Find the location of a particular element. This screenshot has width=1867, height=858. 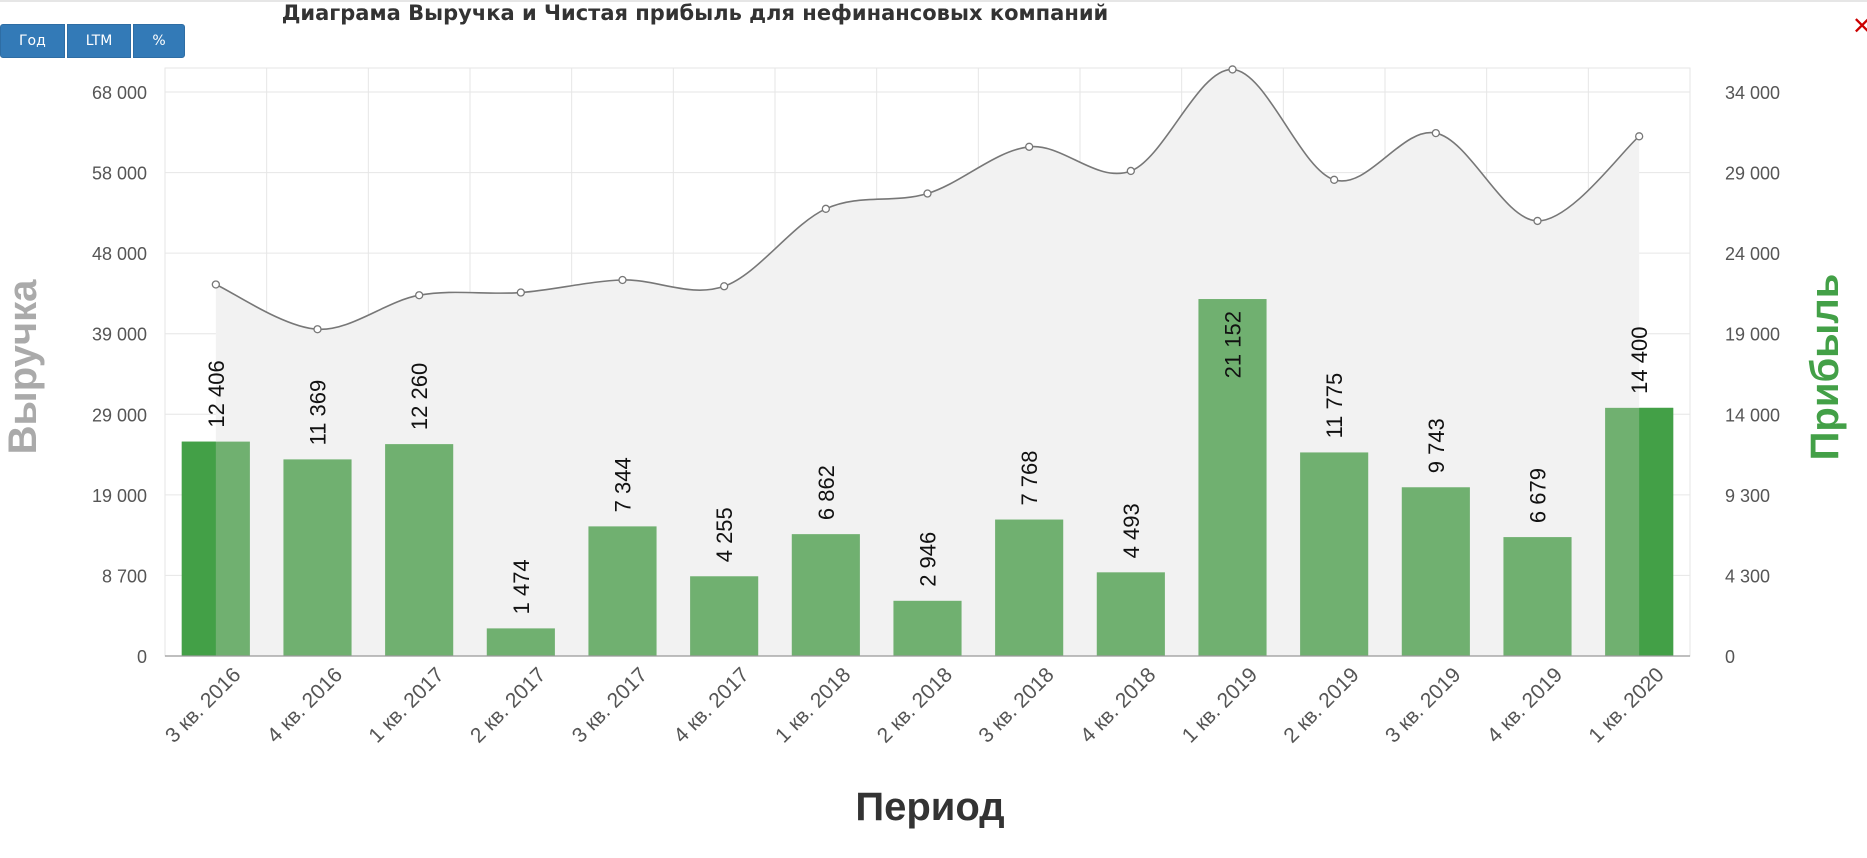

left-tick-label: 48 000 is located at coordinates (119, 254).